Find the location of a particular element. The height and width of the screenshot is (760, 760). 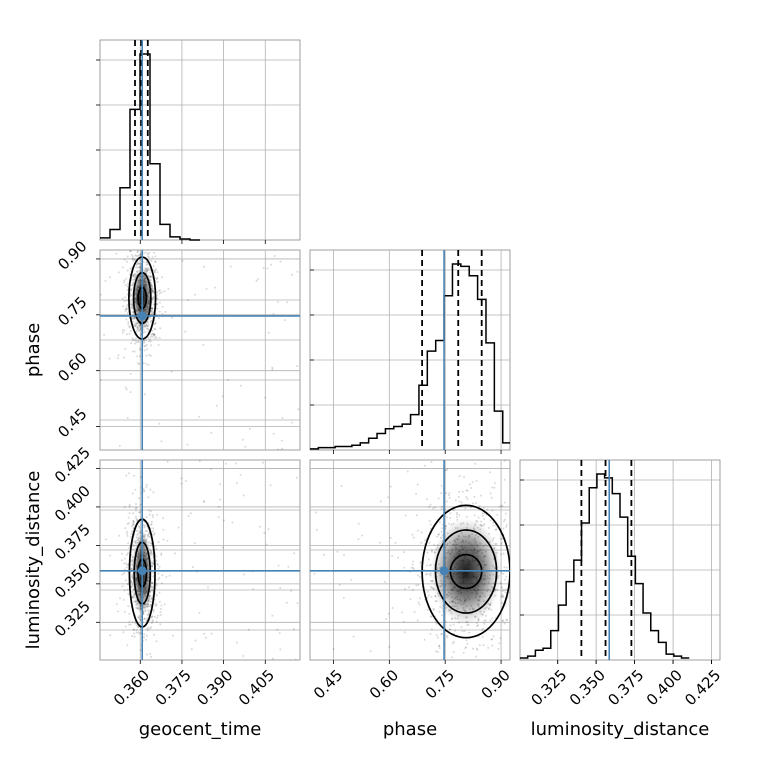

xlabel-phase: phase is located at coordinates (410, 729).